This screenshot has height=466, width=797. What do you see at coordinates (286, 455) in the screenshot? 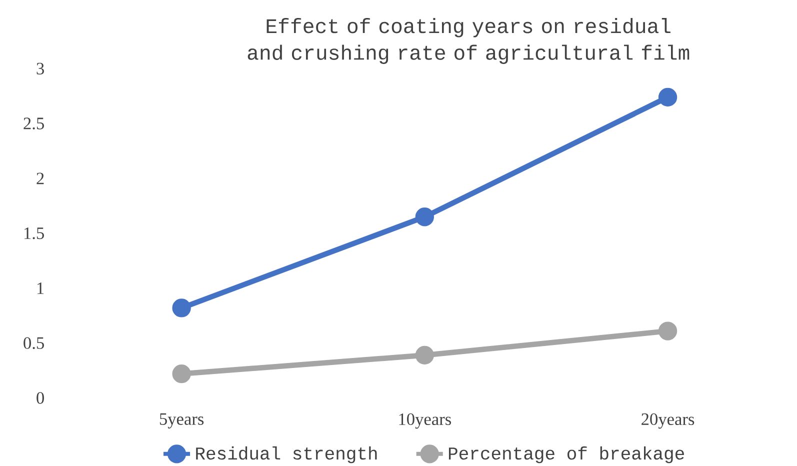
I see `legend-label: Residual strength` at bounding box center [286, 455].